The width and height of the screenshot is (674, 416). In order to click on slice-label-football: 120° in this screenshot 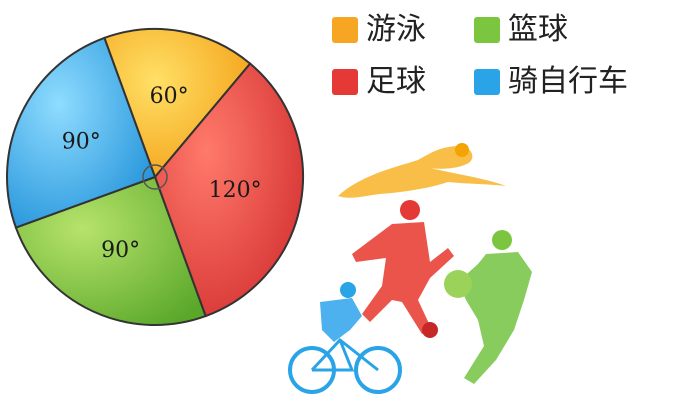, I will do `click(235, 190)`.